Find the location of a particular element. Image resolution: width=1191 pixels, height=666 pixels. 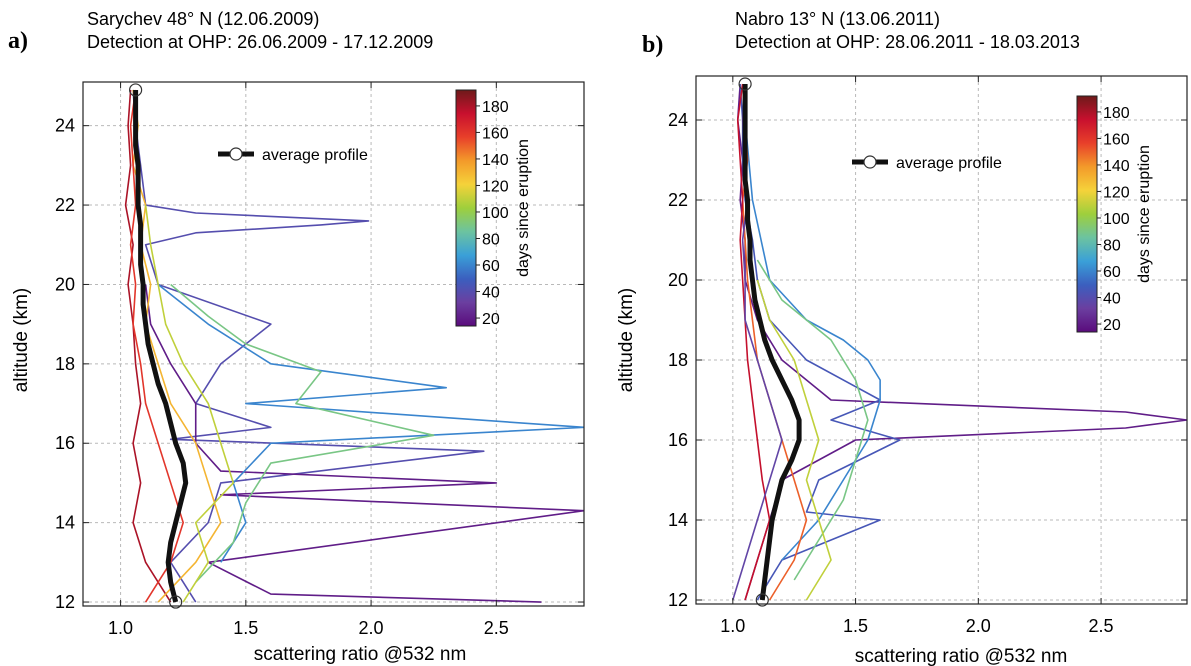

chart-b-average-profile-line is located at coordinates (772, 342).